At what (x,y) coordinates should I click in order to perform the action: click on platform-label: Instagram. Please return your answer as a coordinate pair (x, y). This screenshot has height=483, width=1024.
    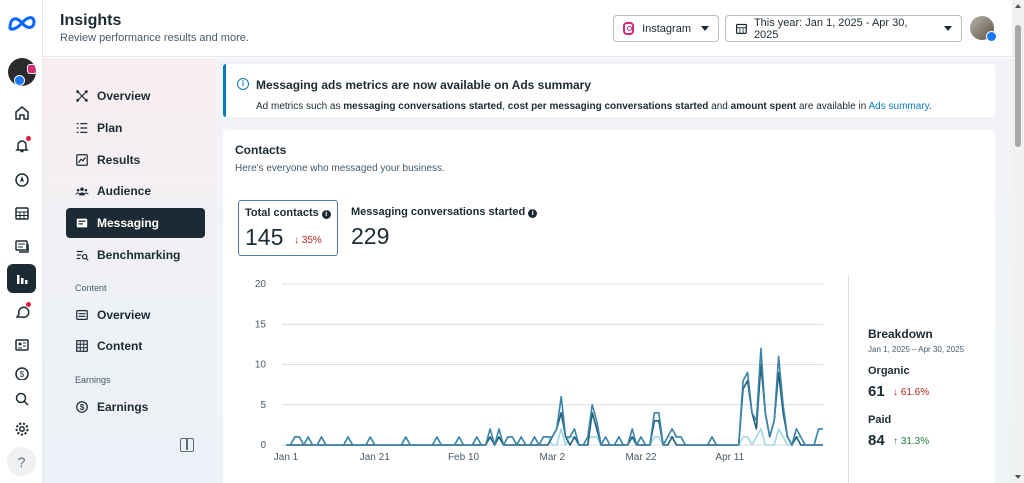
    Looking at the image, I should click on (666, 28).